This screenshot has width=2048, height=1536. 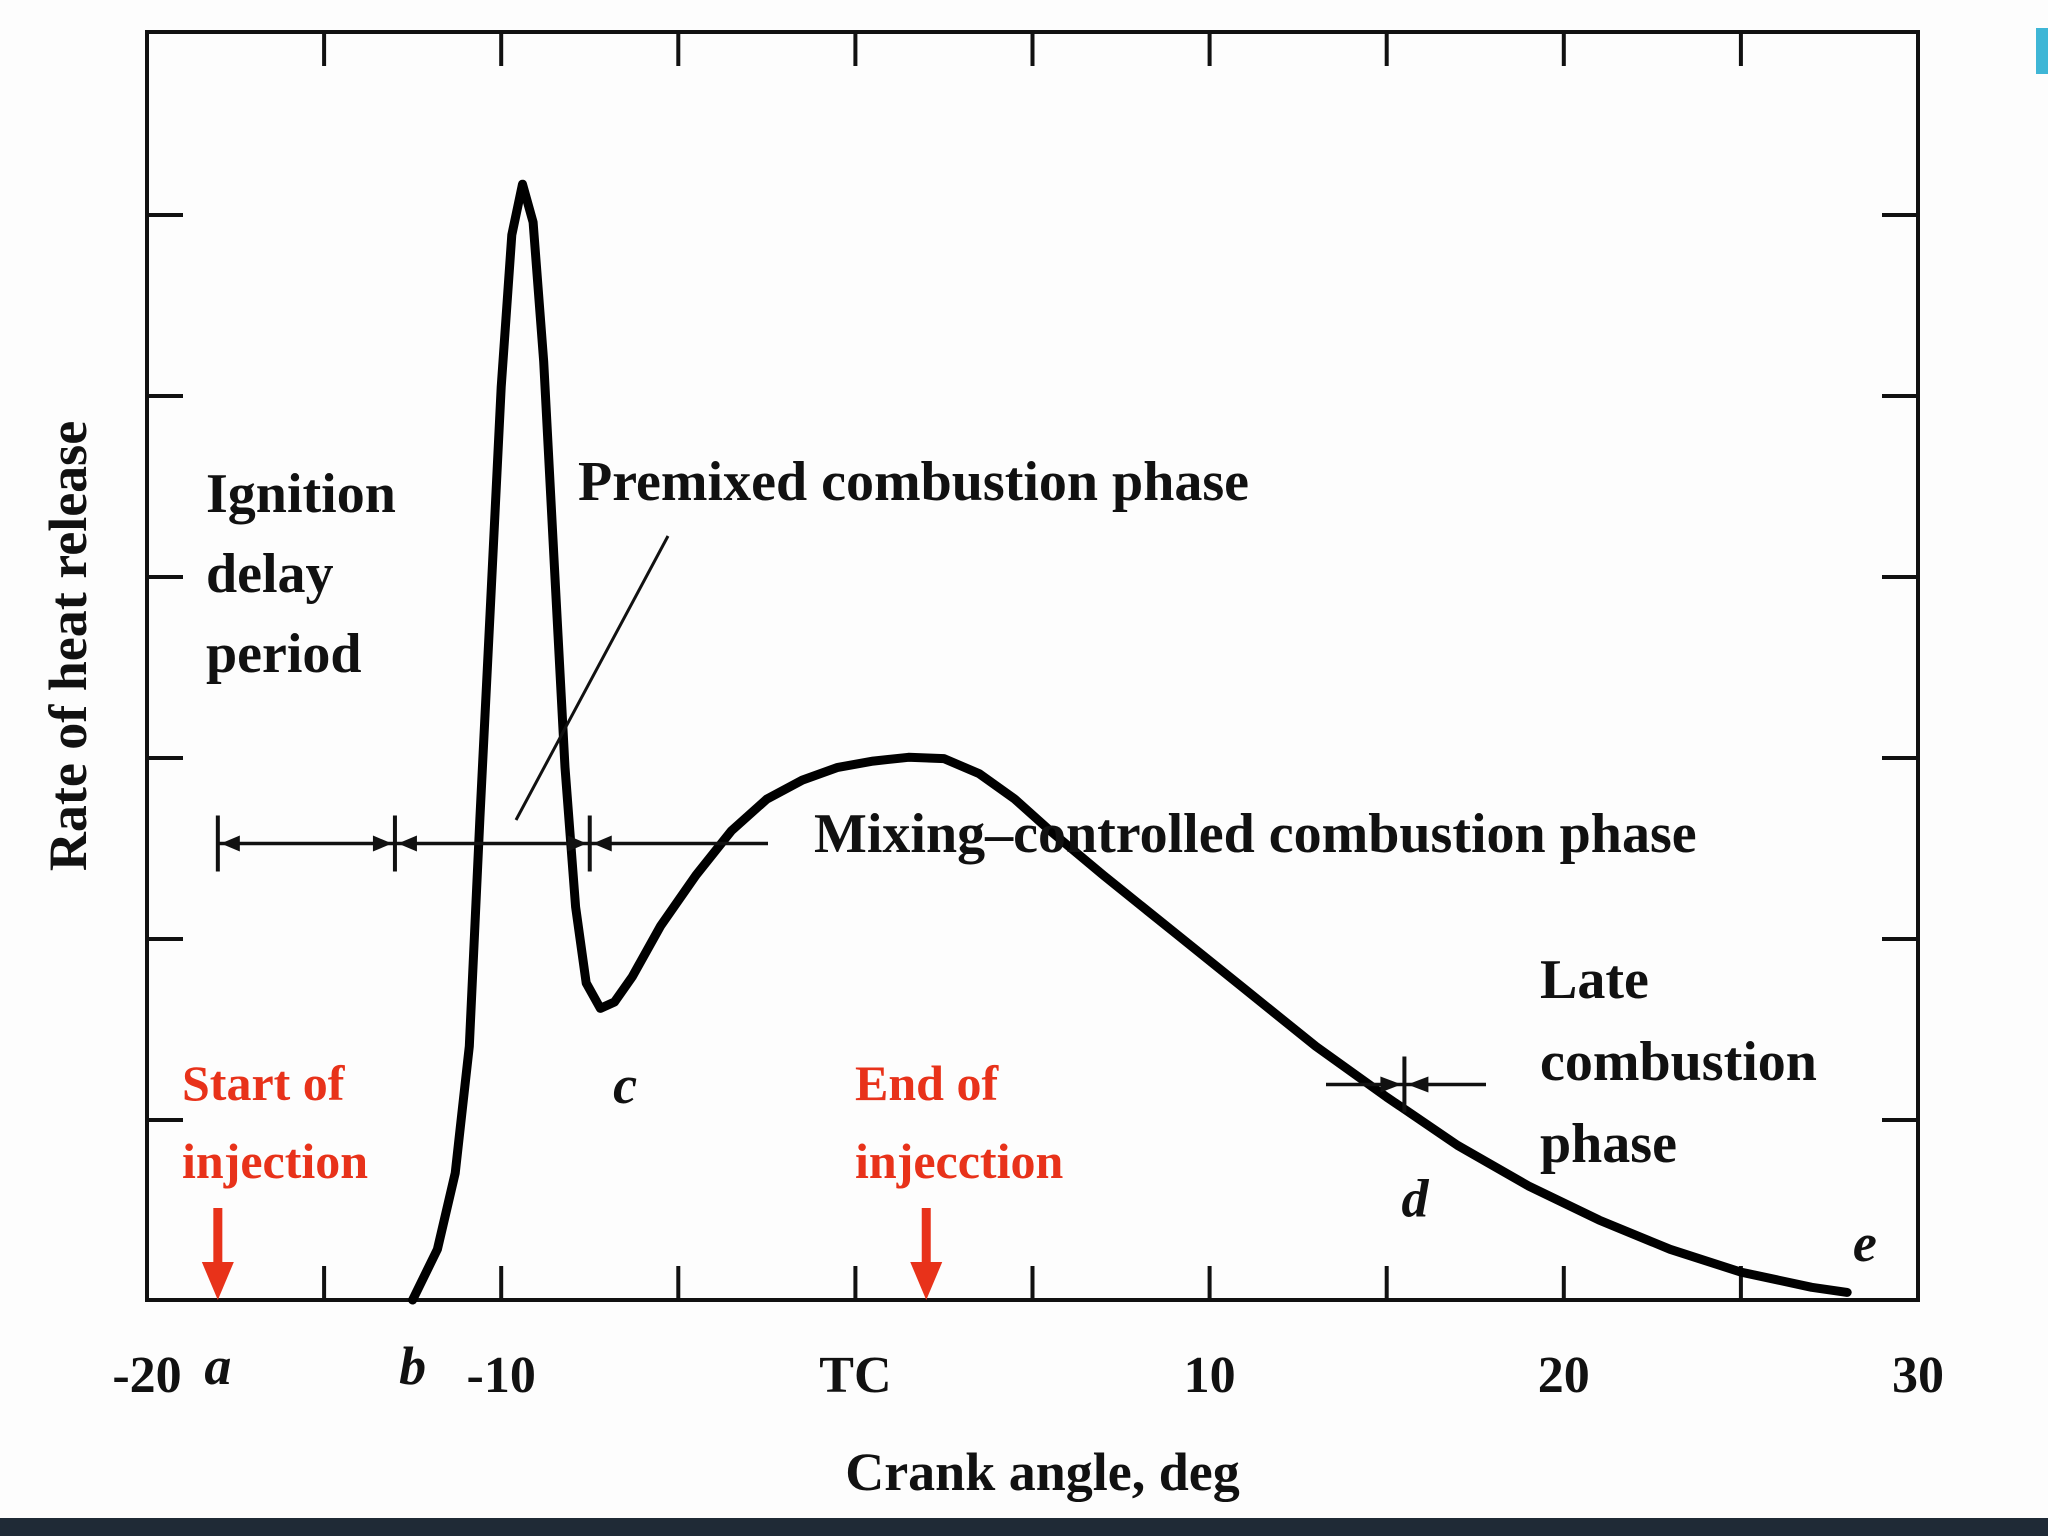 What do you see at coordinates (959, 1161) in the screenshot?
I see `end-injection-label: injecction` at bounding box center [959, 1161].